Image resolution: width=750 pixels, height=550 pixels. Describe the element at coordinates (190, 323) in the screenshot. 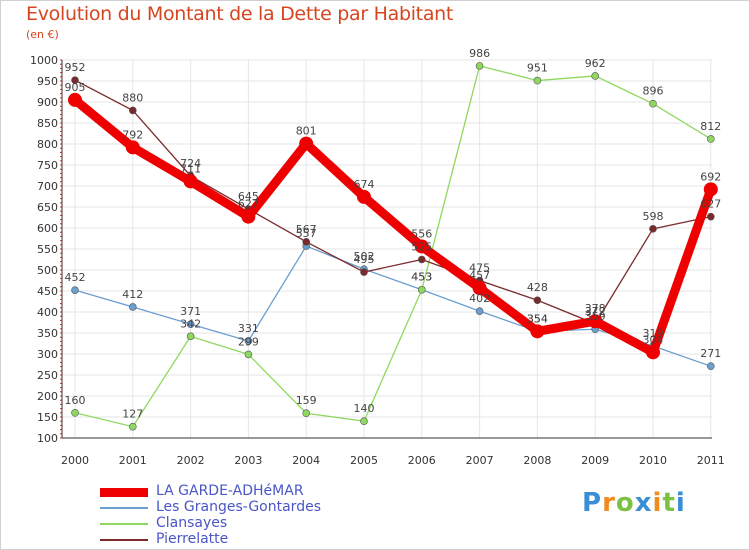

I see `data-label: 342` at that location.